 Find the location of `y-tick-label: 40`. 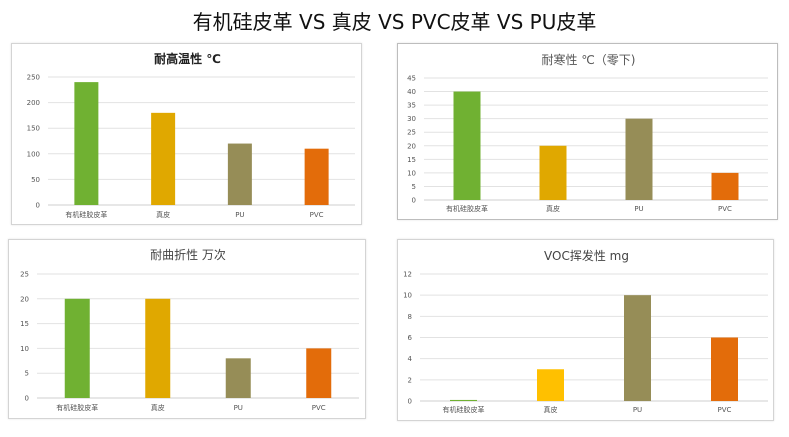

y-tick-label: 40 is located at coordinates (411, 92).